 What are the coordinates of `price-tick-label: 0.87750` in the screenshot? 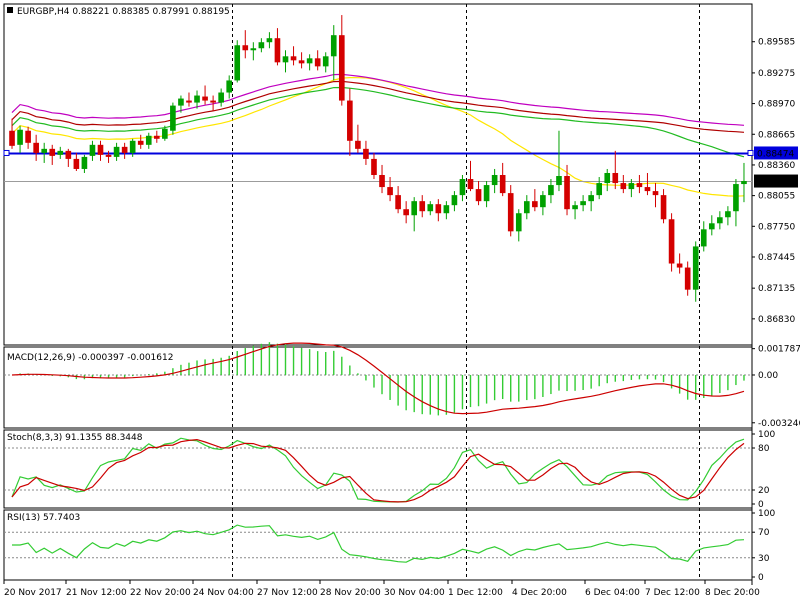 It's located at (776, 227).